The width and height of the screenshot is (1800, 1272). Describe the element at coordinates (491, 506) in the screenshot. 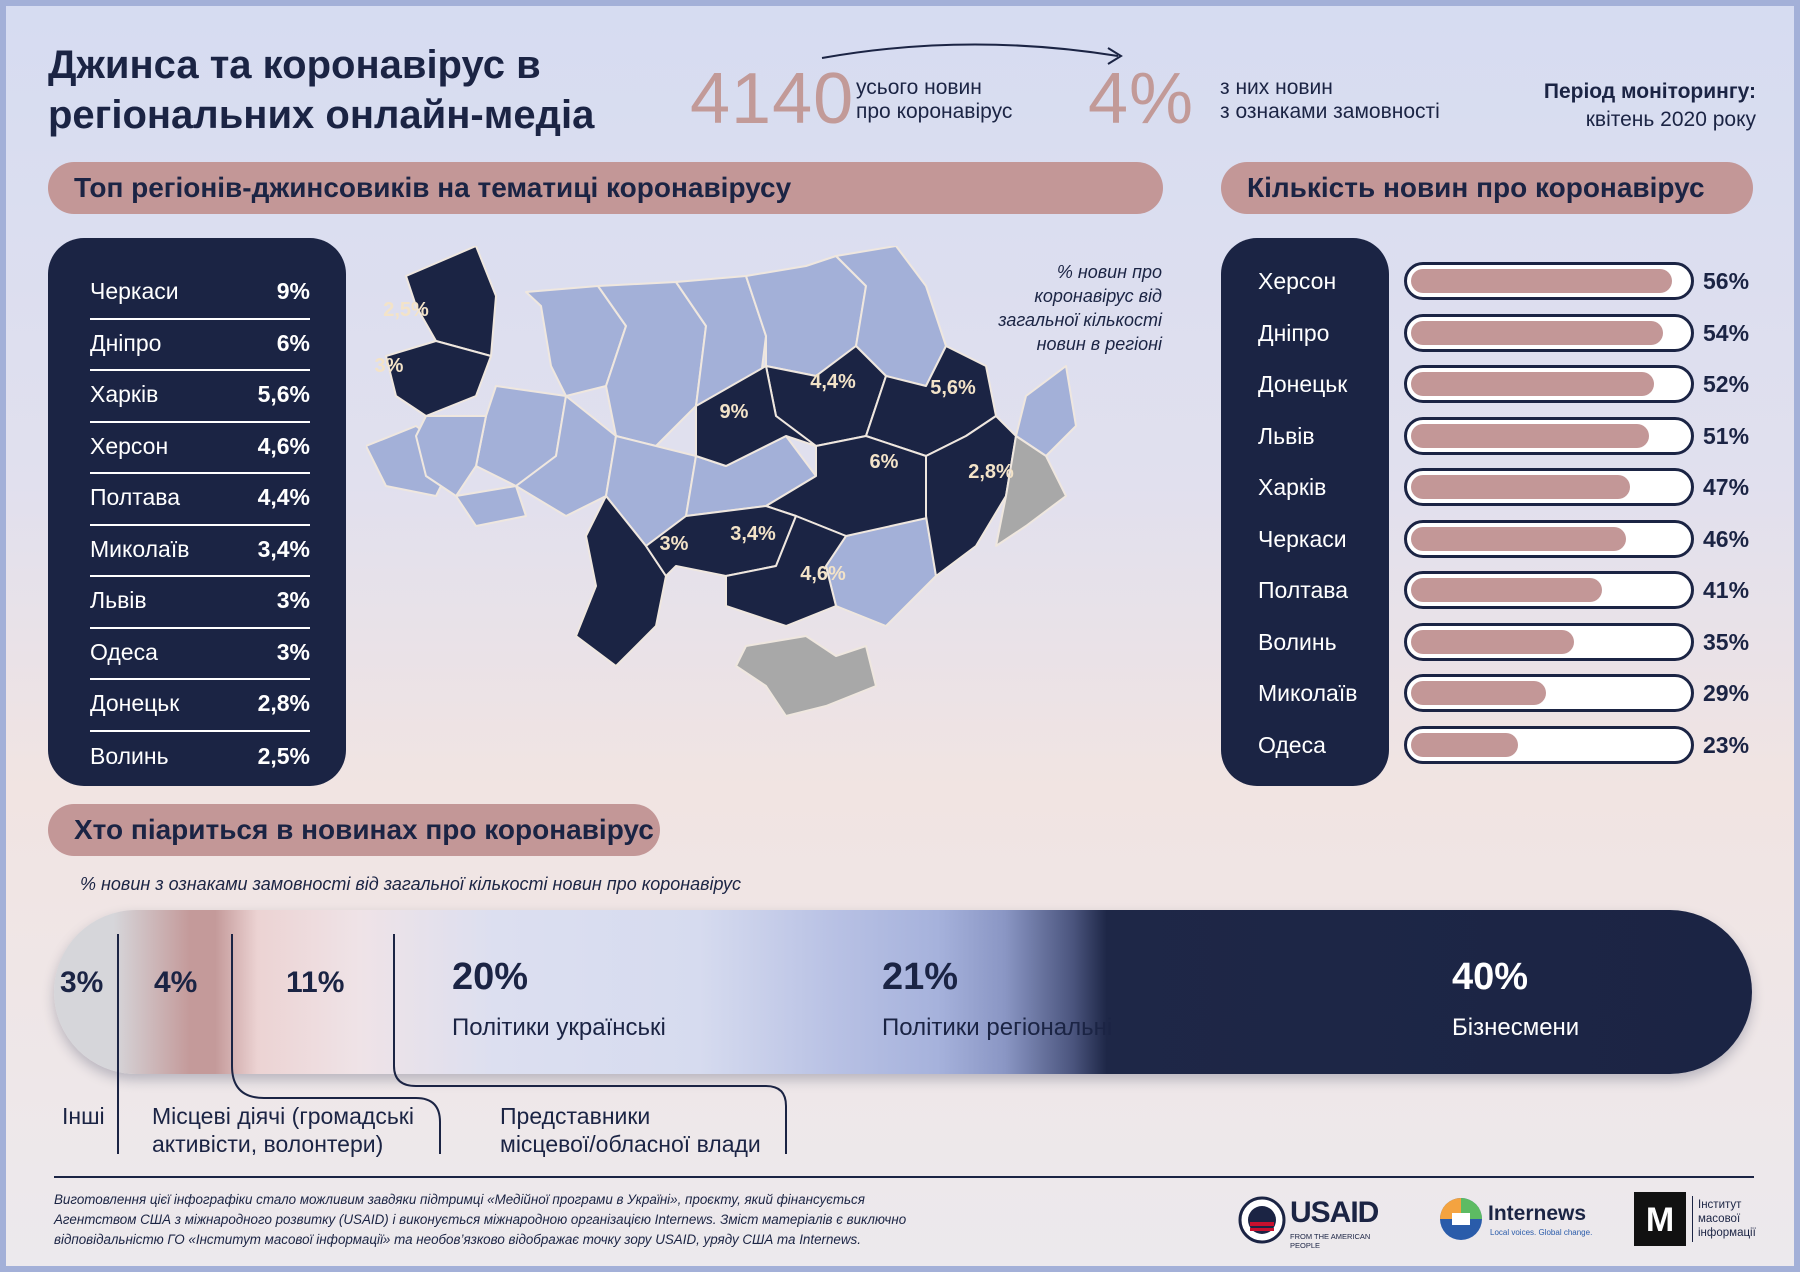

I see `map-region-chernivtsi` at that location.